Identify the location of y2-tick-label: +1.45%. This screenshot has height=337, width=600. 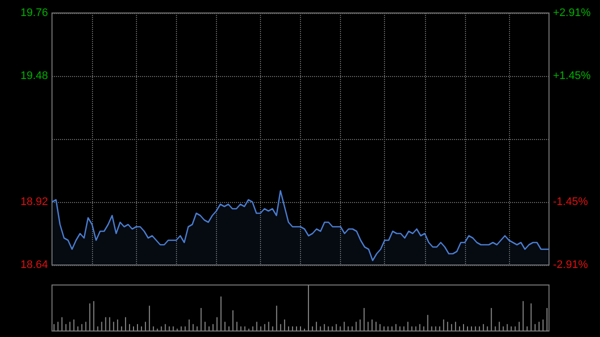
(572, 76).